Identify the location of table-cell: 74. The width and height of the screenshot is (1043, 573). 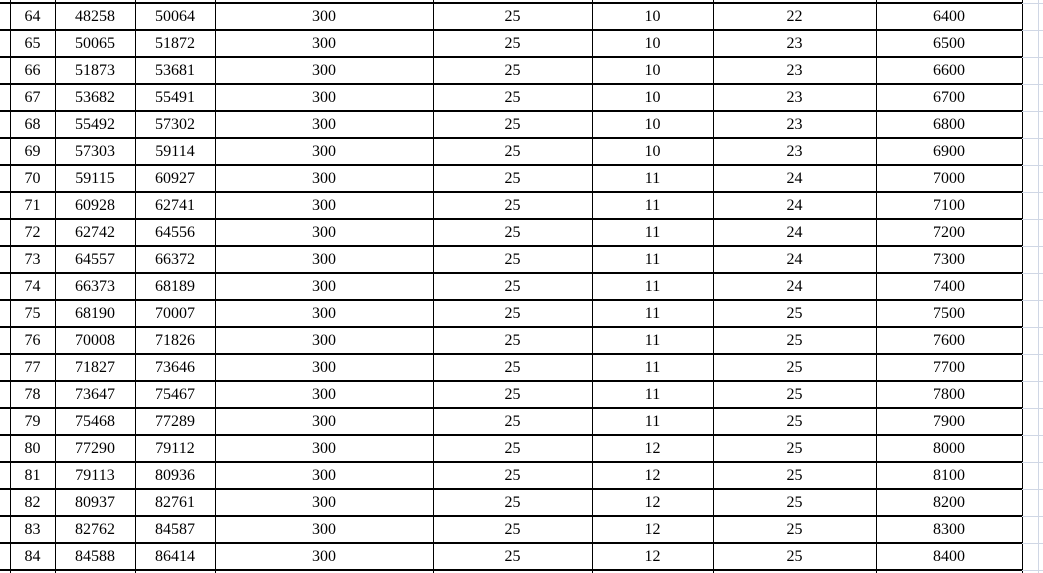
(32, 286).